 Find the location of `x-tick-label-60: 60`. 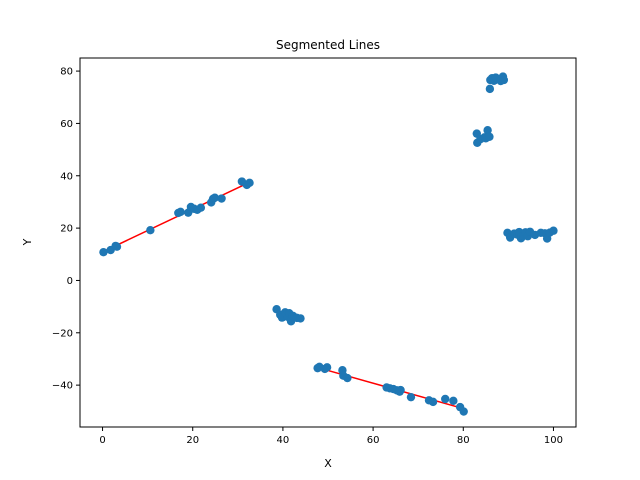

x-tick-label-60: 60 is located at coordinates (373, 440).